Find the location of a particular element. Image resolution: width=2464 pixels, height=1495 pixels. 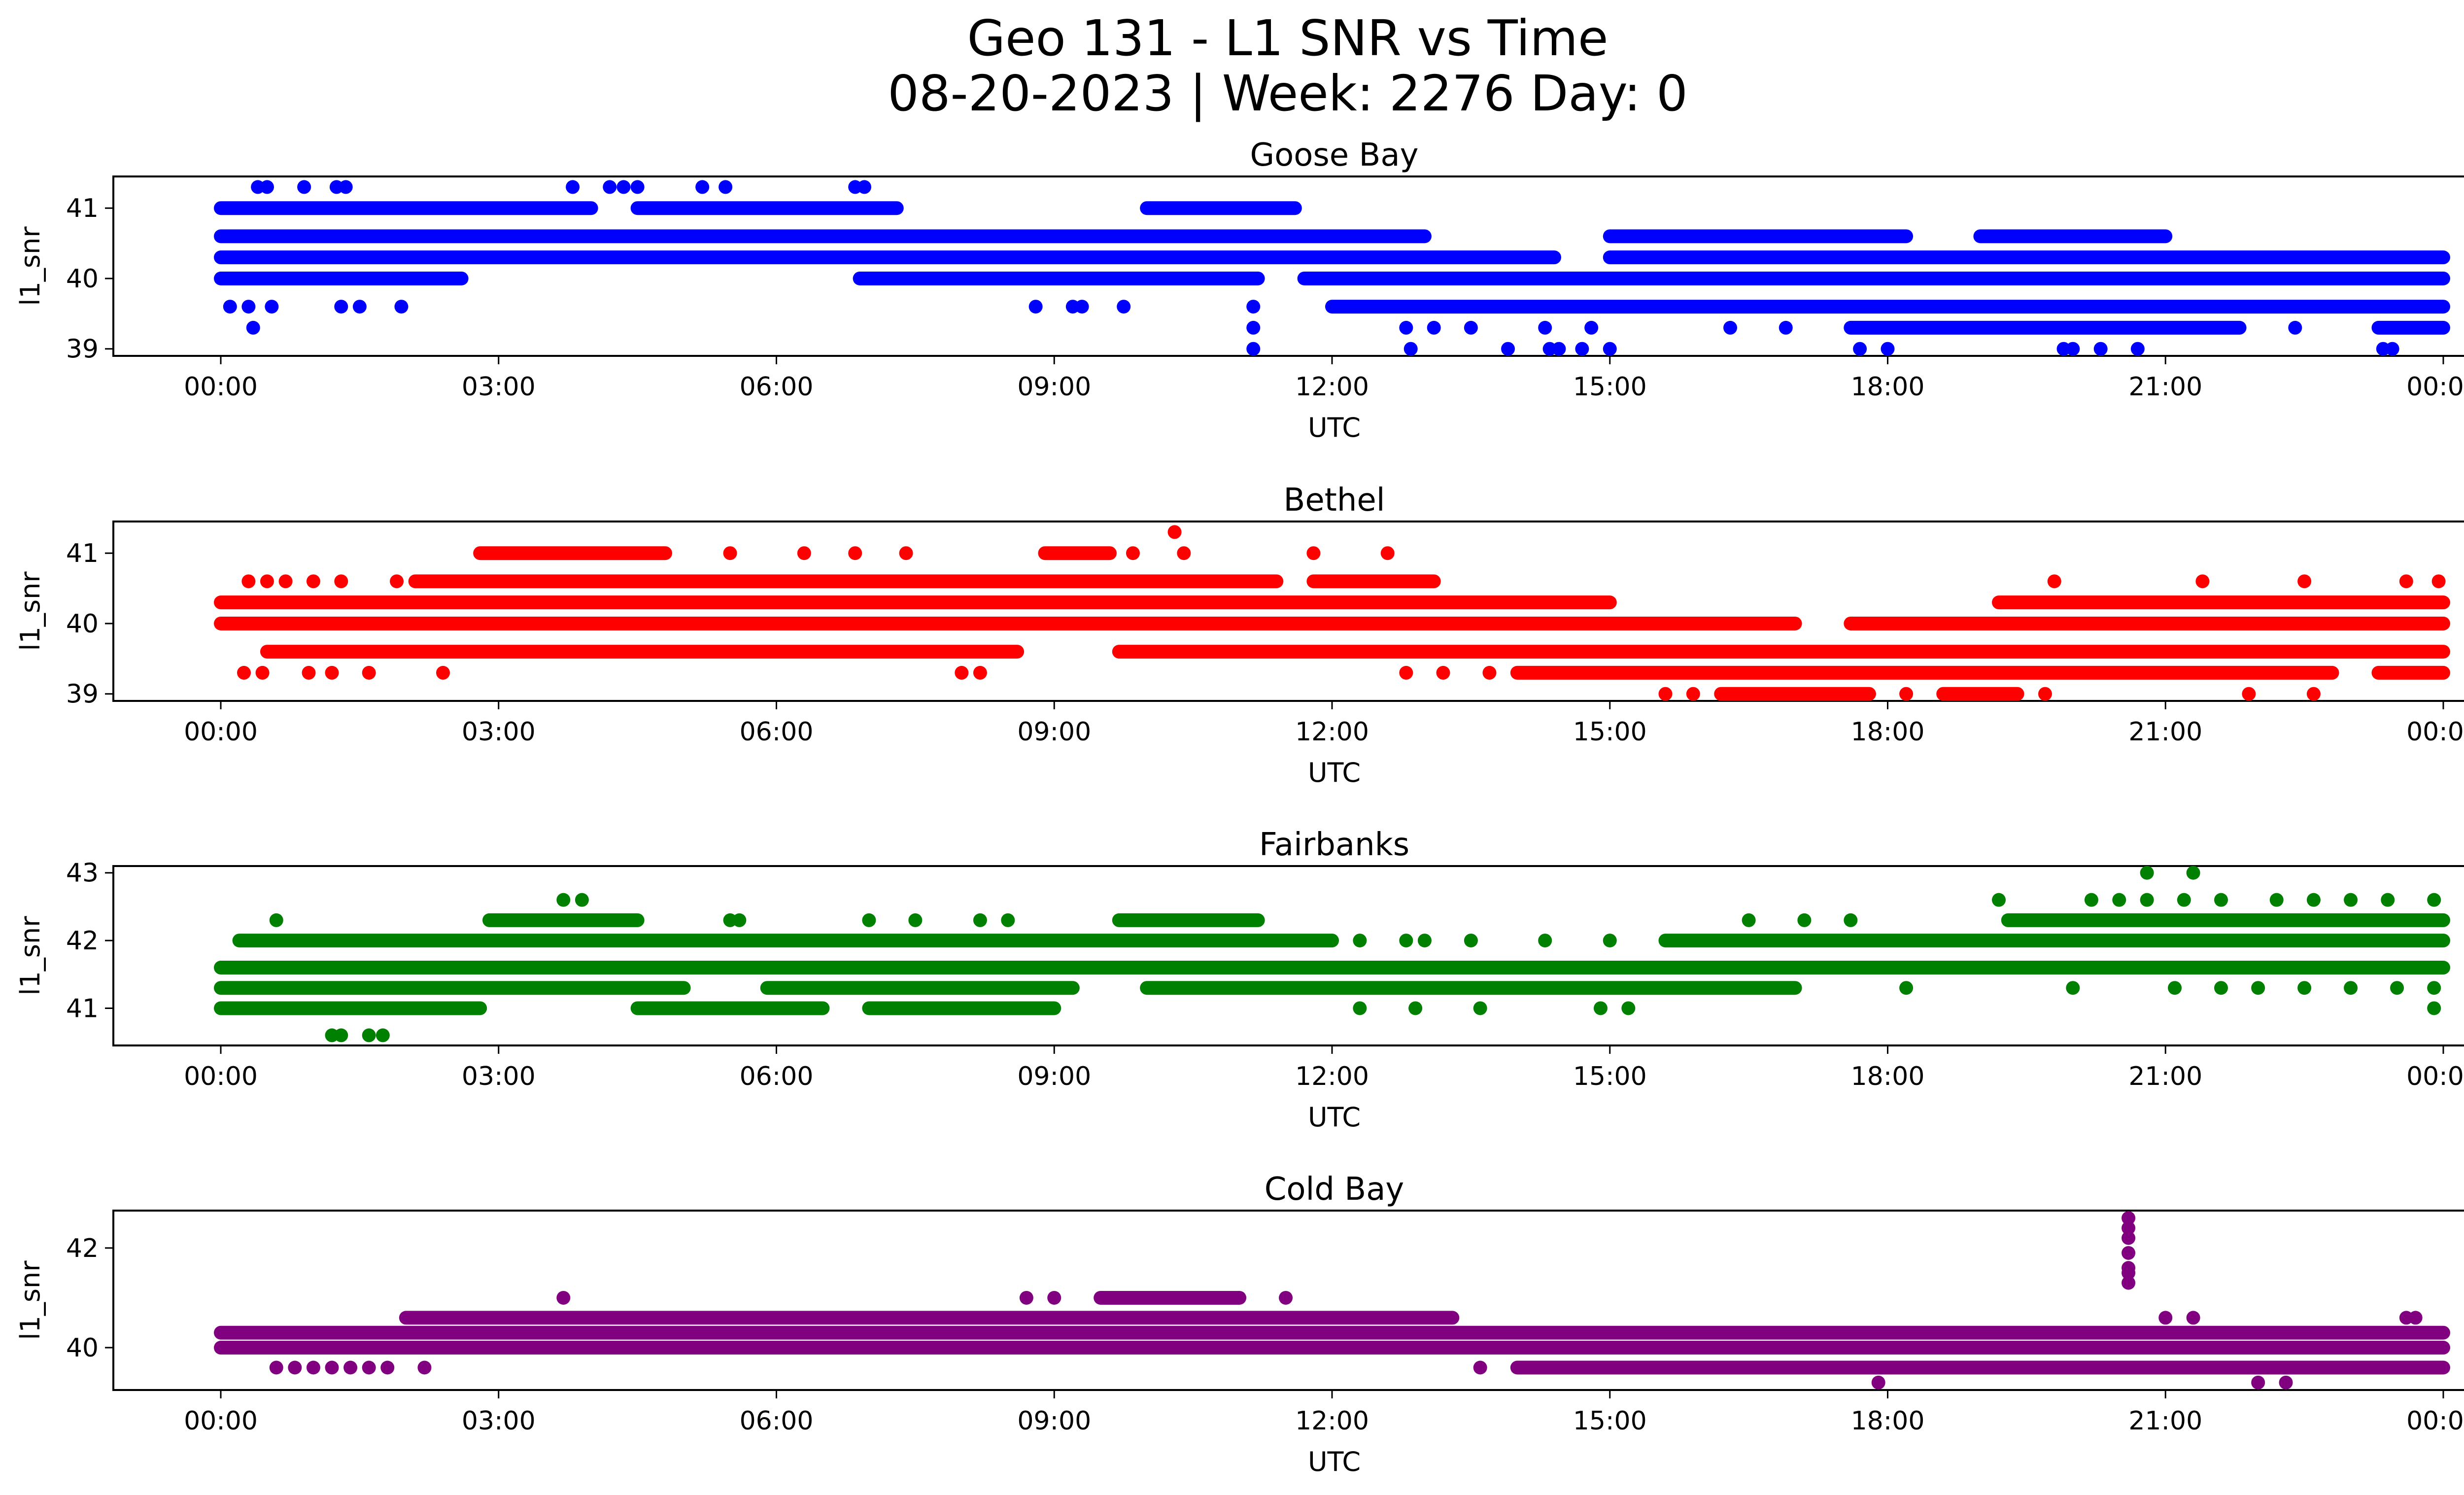

x-tick-label: 12:00 is located at coordinates (1332, 732).